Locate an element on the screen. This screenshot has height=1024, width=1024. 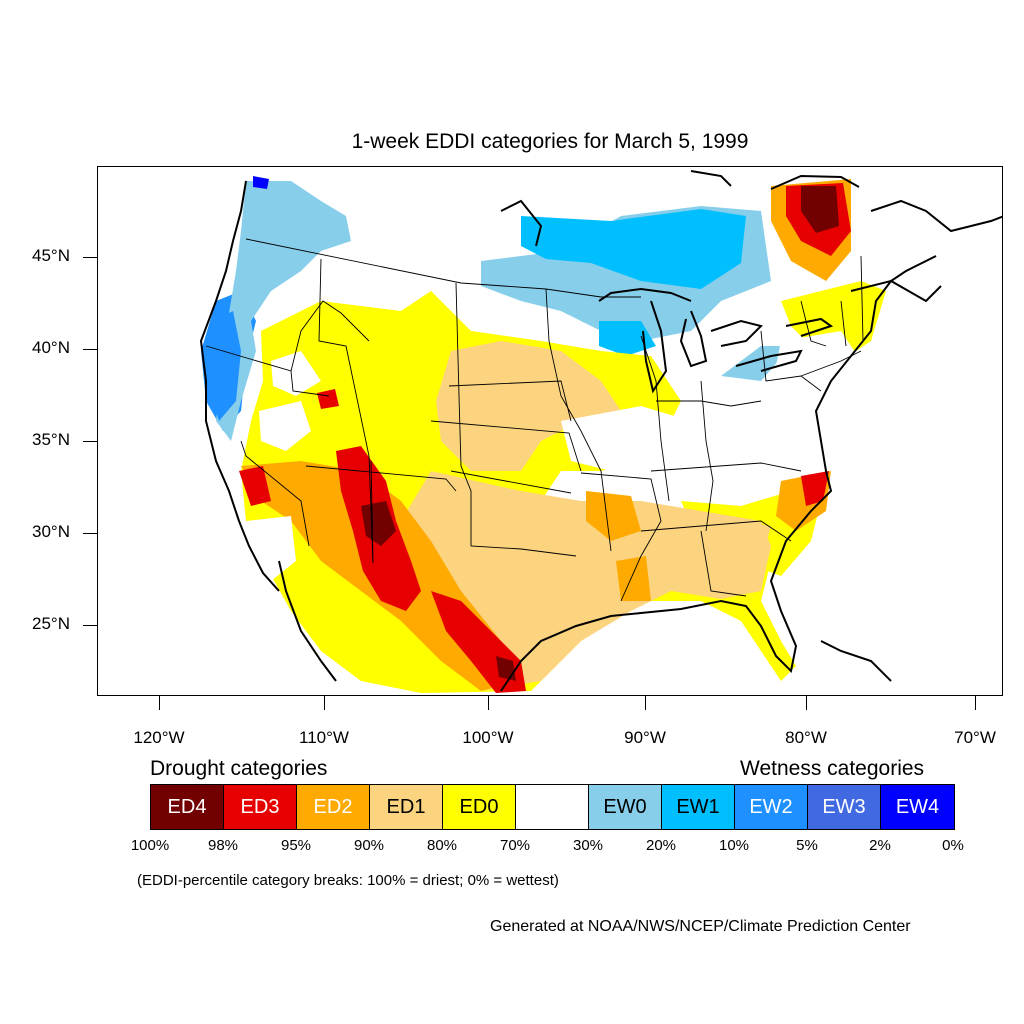
legend-break-label: 20% is located at coordinates (661, 845).